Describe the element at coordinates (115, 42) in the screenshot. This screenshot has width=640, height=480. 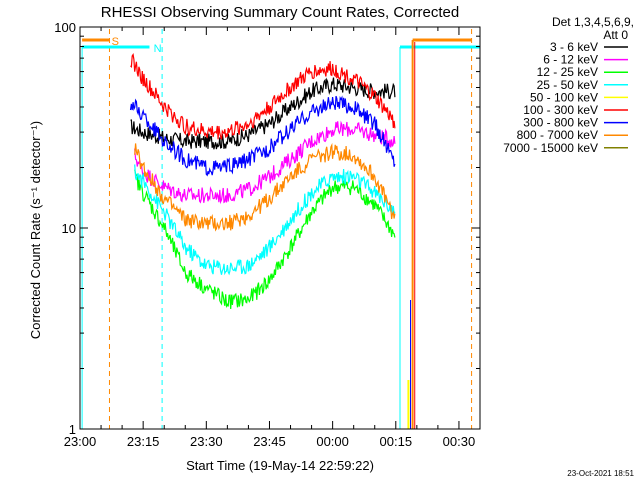
I see `saa-annotation: S` at that location.